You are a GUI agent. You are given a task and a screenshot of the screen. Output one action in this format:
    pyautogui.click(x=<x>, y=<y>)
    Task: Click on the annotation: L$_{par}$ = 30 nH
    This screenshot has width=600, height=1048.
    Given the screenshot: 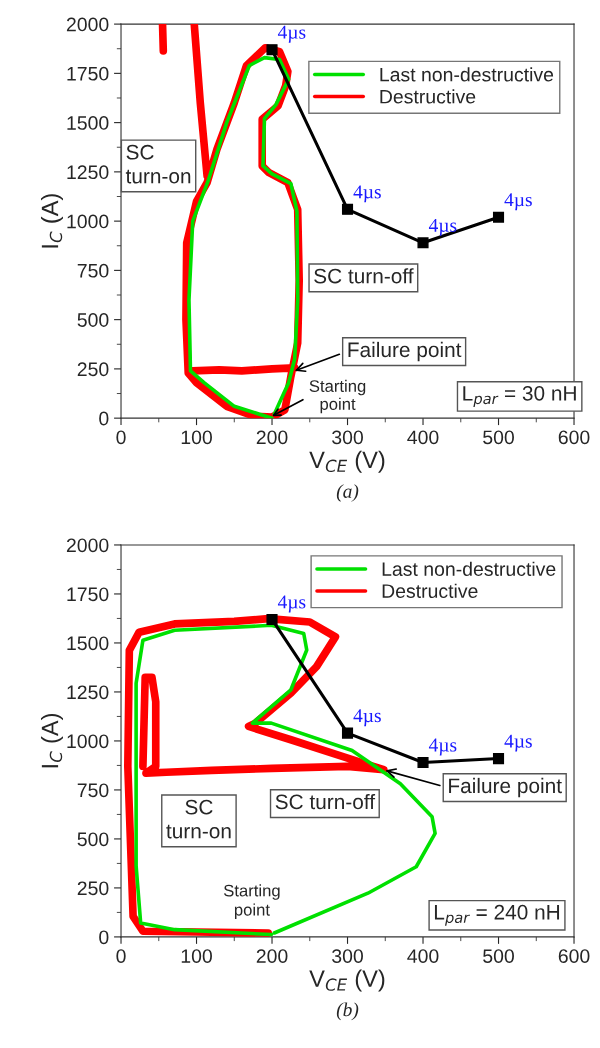 What is the action you would take?
    pyautogui.click(x=519, y=396)
    